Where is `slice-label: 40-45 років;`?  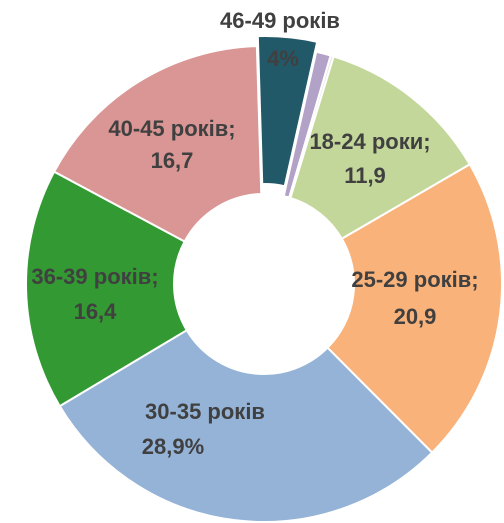 slice-label: 40-45 років; is located at coordinates (171, 128).